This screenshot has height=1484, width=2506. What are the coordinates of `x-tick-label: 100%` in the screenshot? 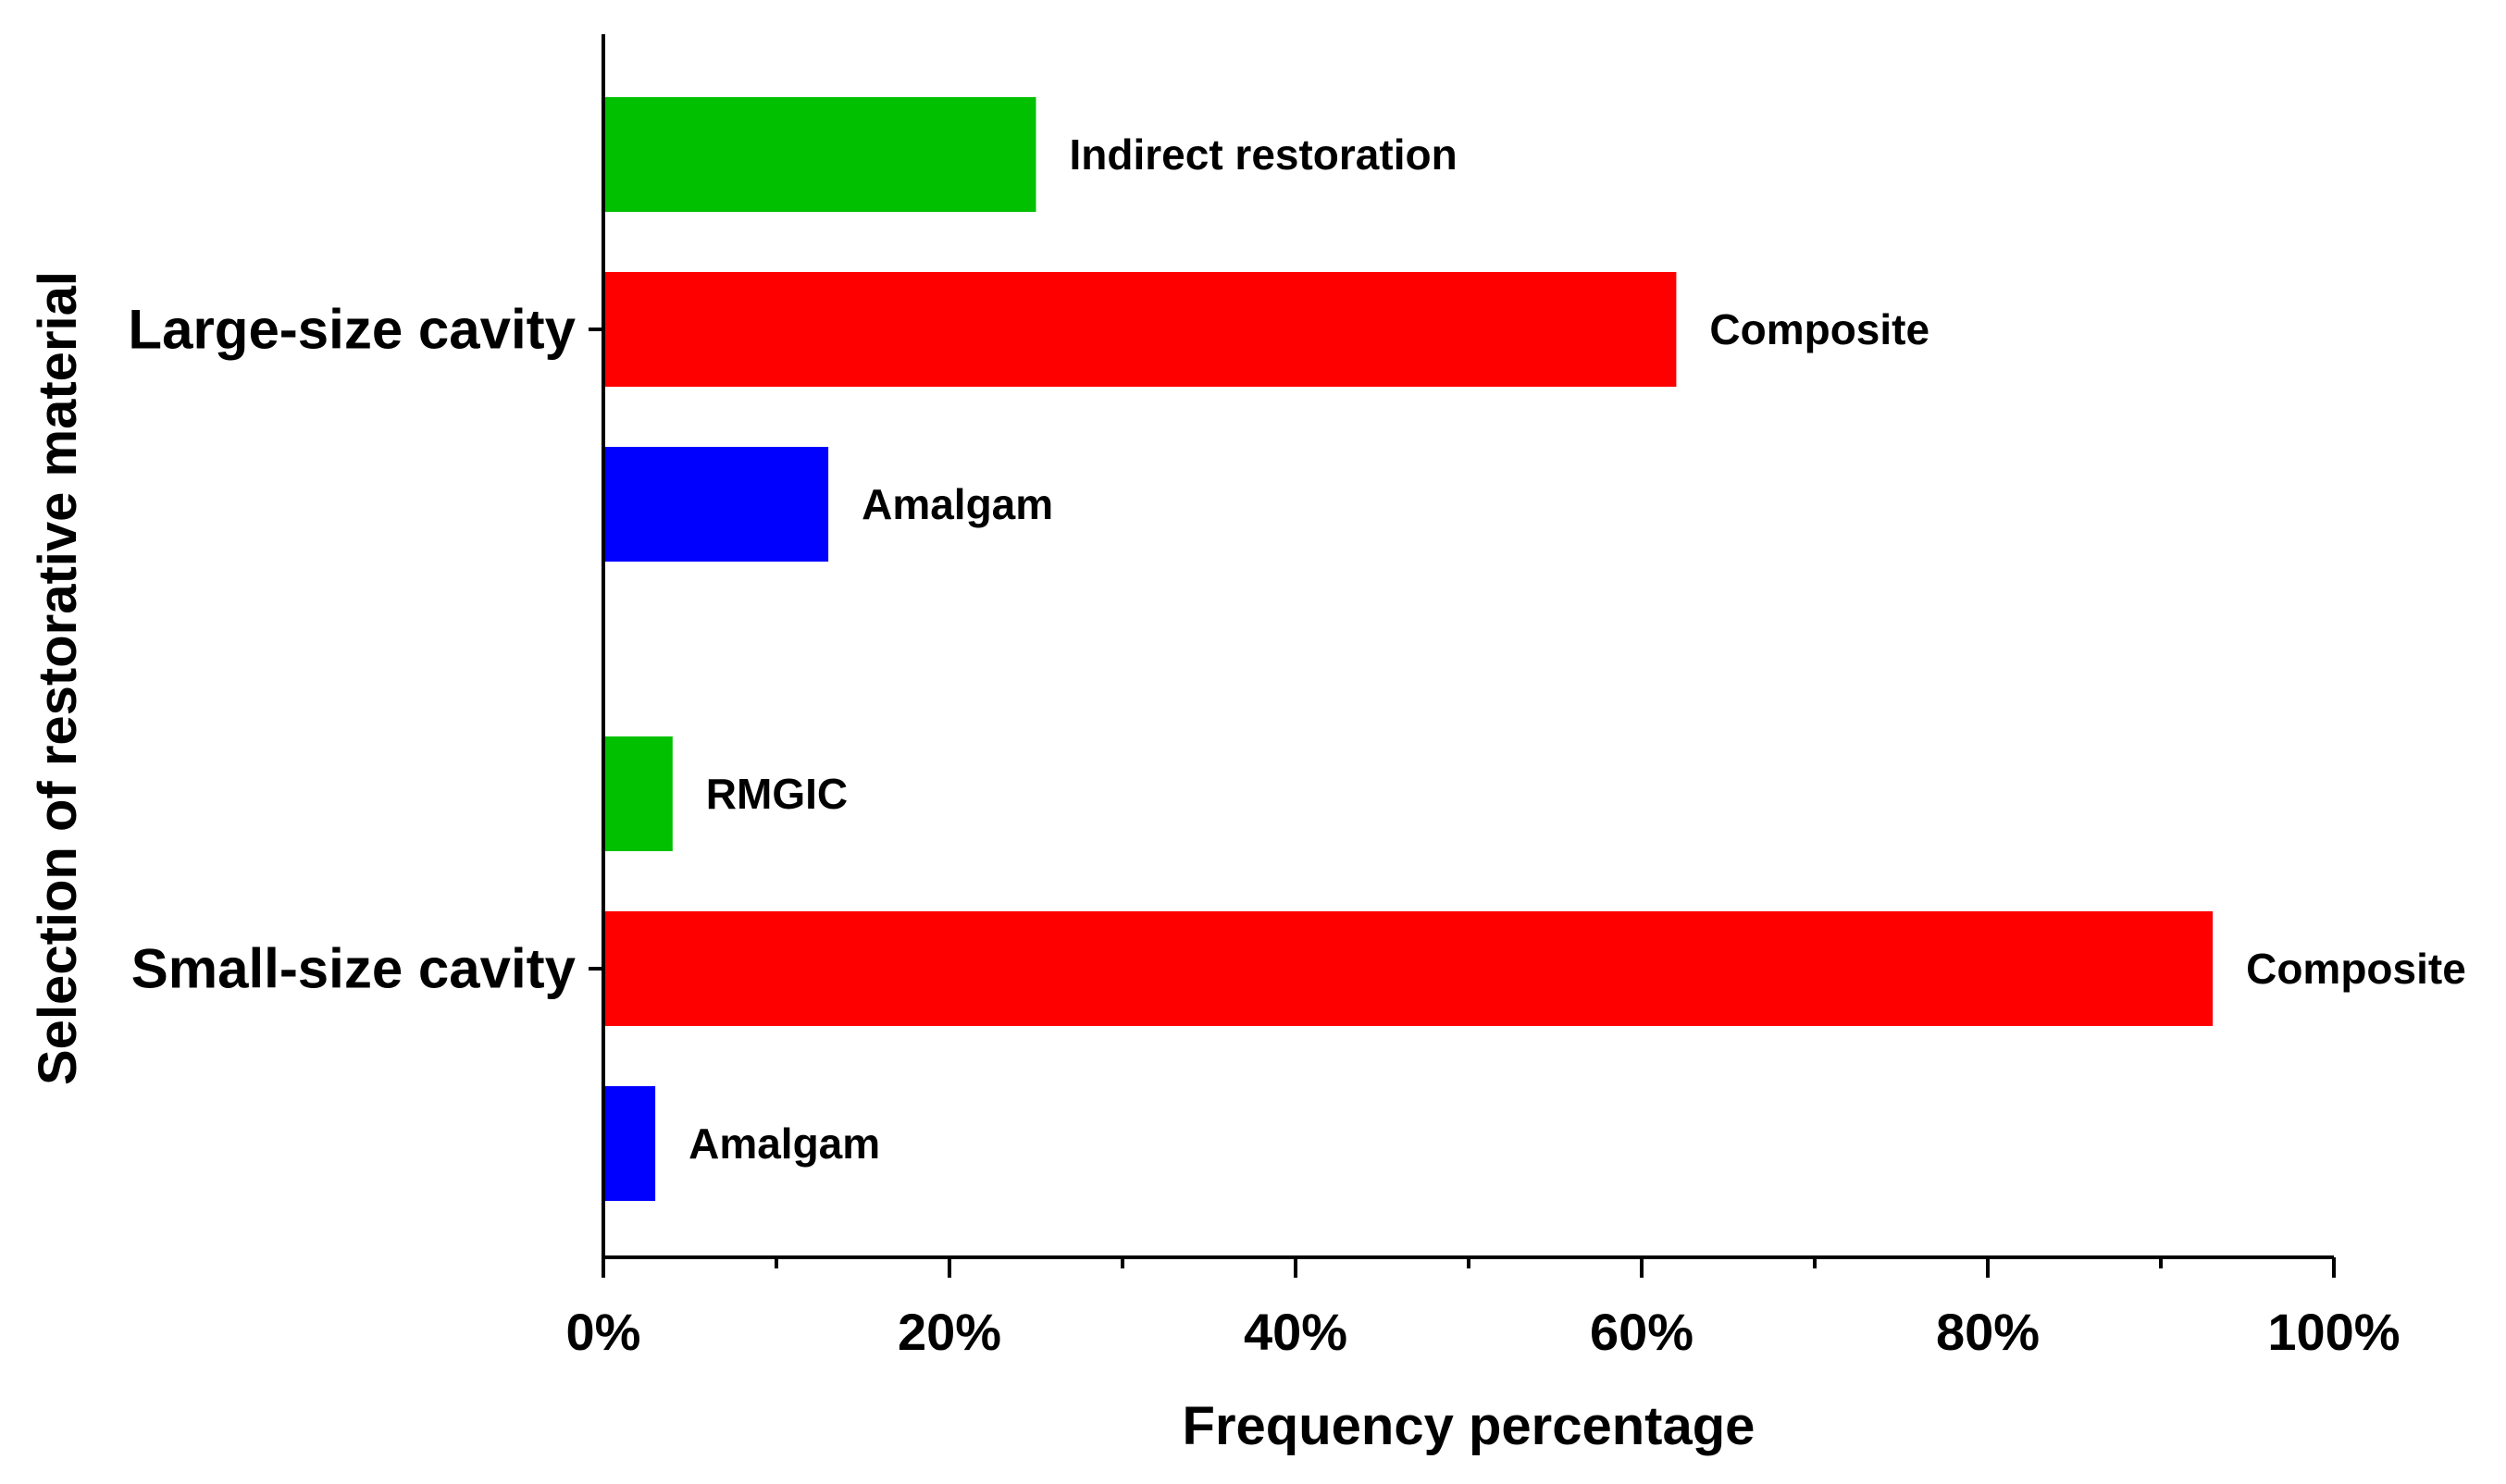 It's located at (2333, 1332).